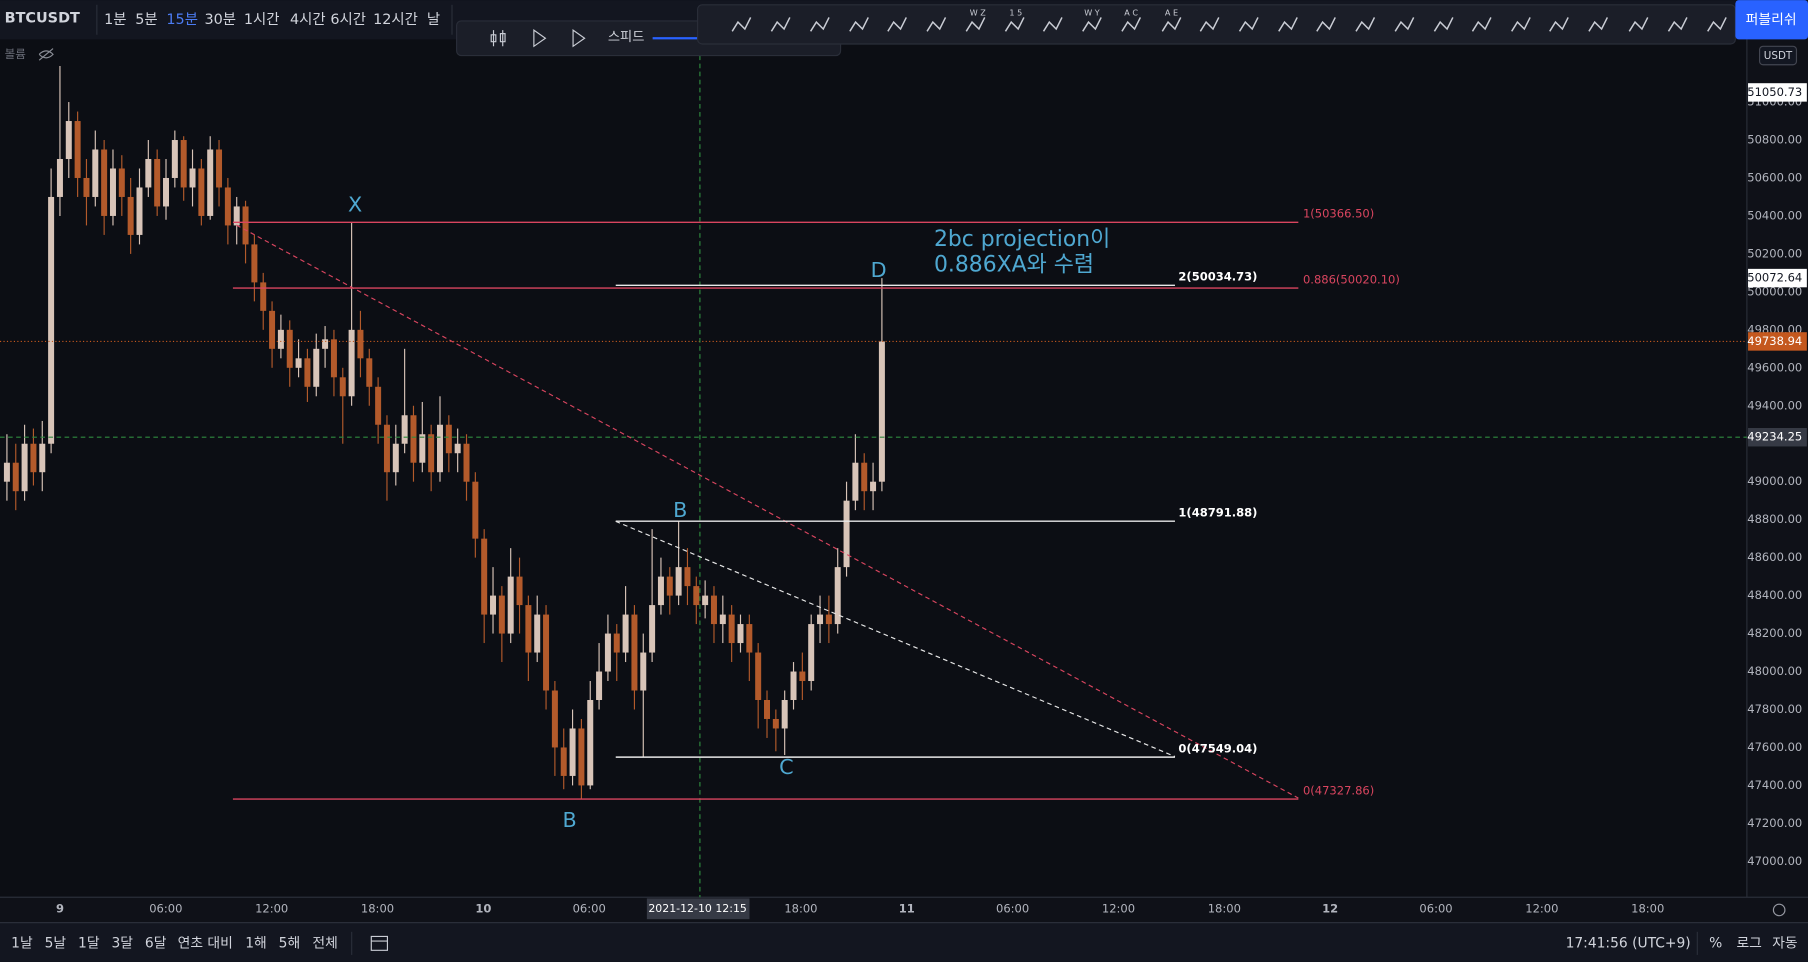 This screenshot has width=1808, height=962. What do you see at coordinates (1774, 747) in the screenshot?
I see `price-tick-label: 47600.00` at bounding box center [1774, 747].